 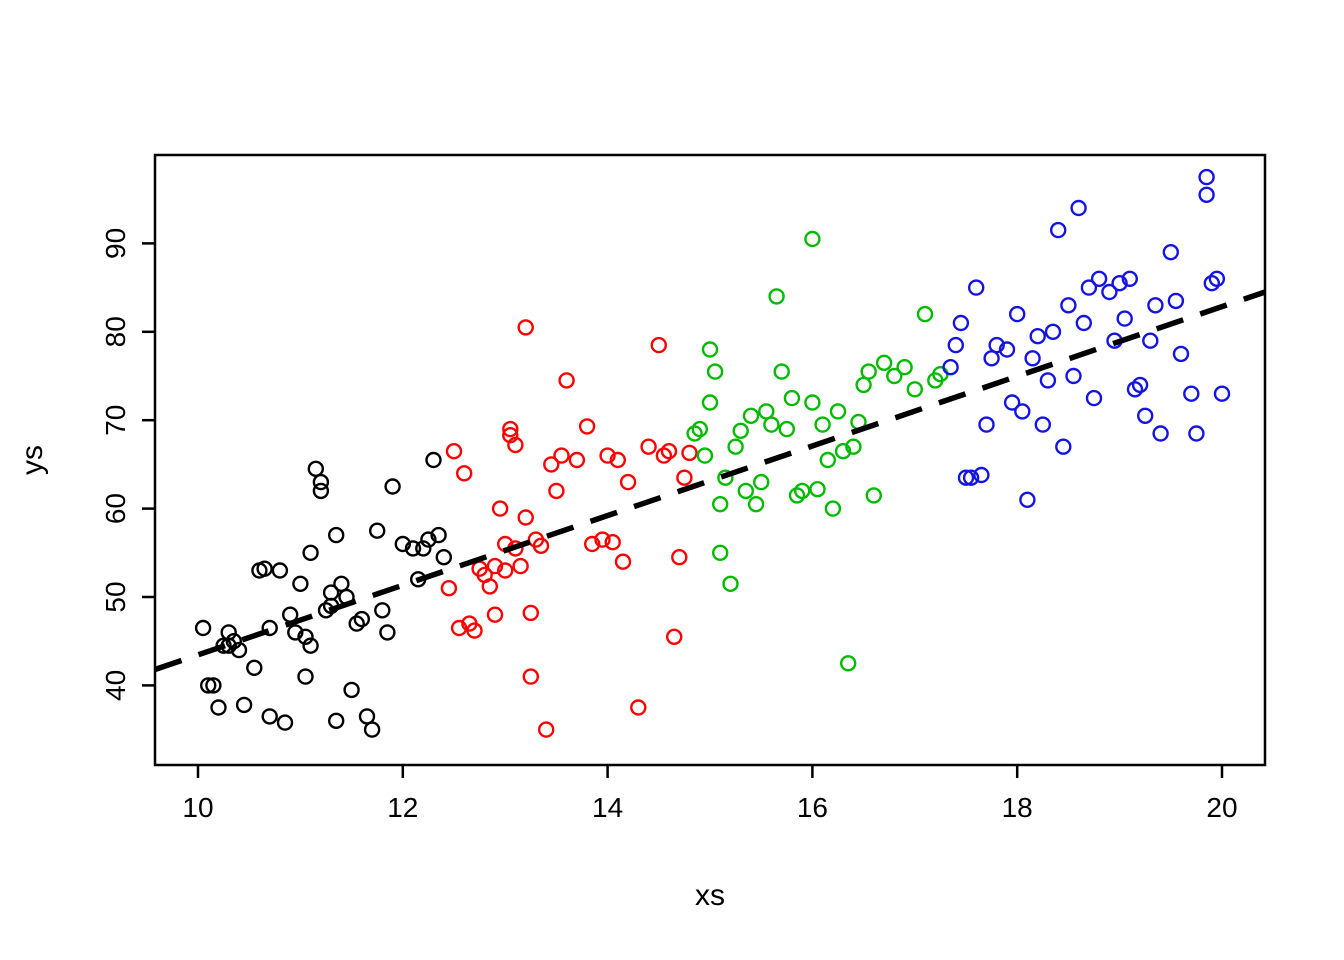 I want to click on y-tick-label: 40, so click(x=115, y=685).